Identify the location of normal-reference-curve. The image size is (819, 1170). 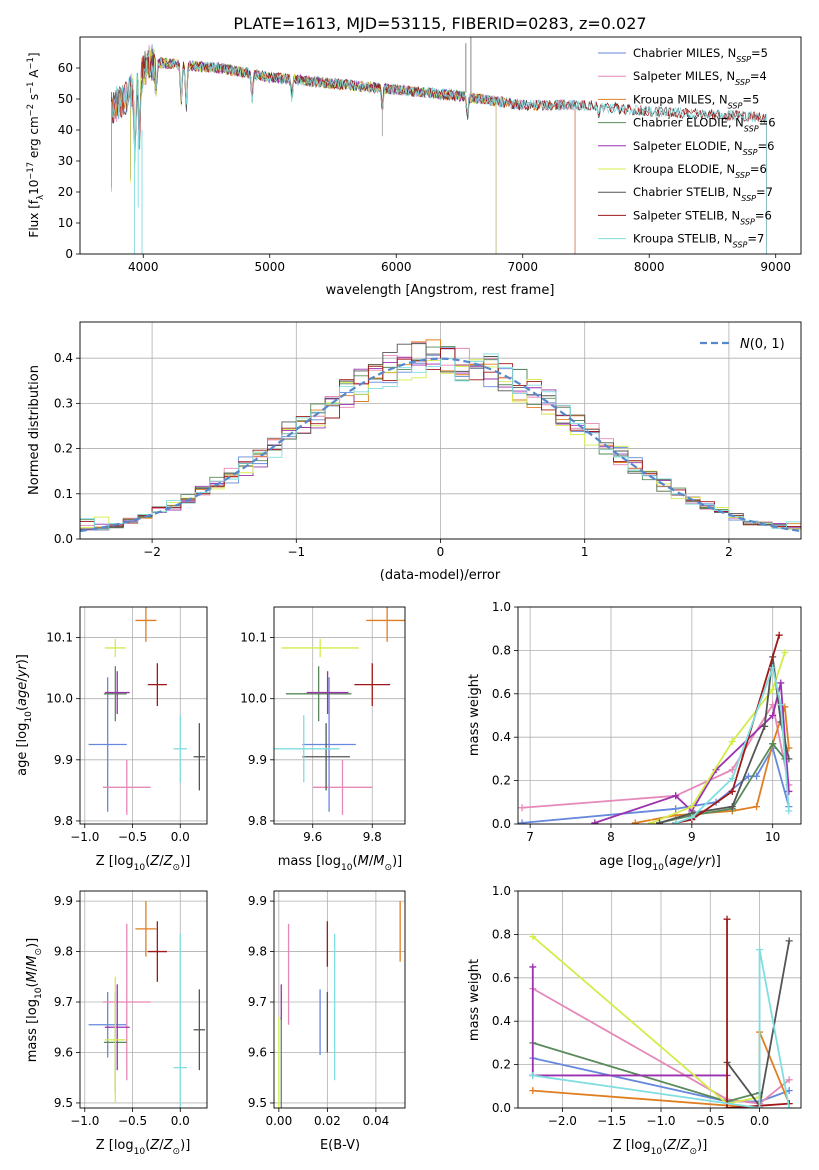
(440, 445).